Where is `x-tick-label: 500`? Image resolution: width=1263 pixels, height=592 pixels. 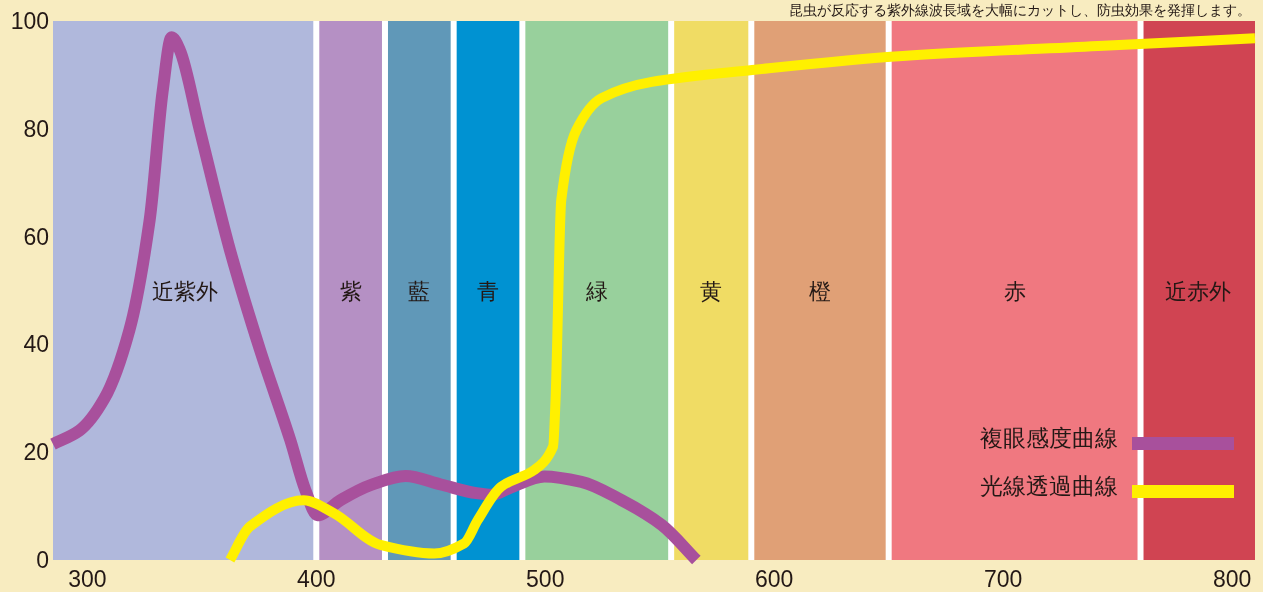
x-tick-label: 500 is located at coordinates (545, 579).